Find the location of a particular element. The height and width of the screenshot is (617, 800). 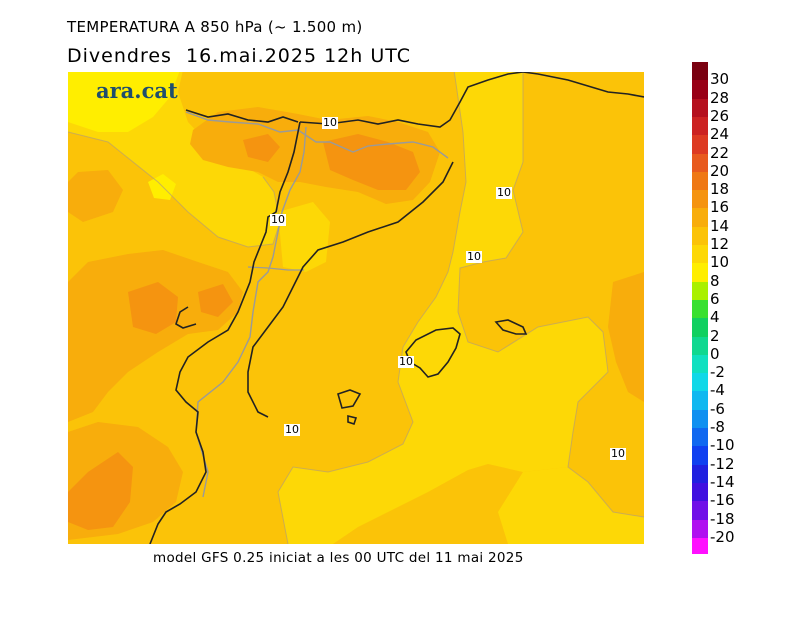

legend-label: 16 is located at coordinates (720, 207).